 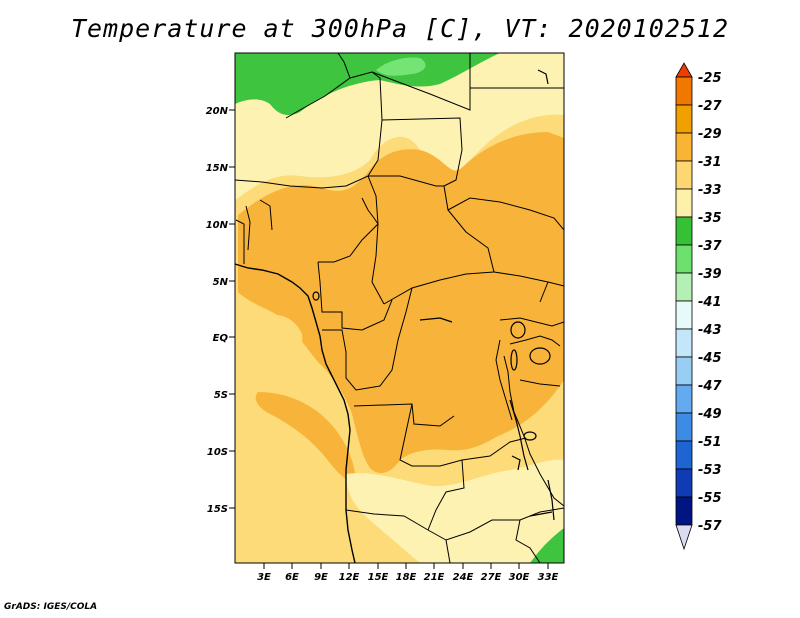 What do you see at coordinates (292, 577) in the screenshot?
I see `lon-label: 6E` at bounding box center [292, 577].